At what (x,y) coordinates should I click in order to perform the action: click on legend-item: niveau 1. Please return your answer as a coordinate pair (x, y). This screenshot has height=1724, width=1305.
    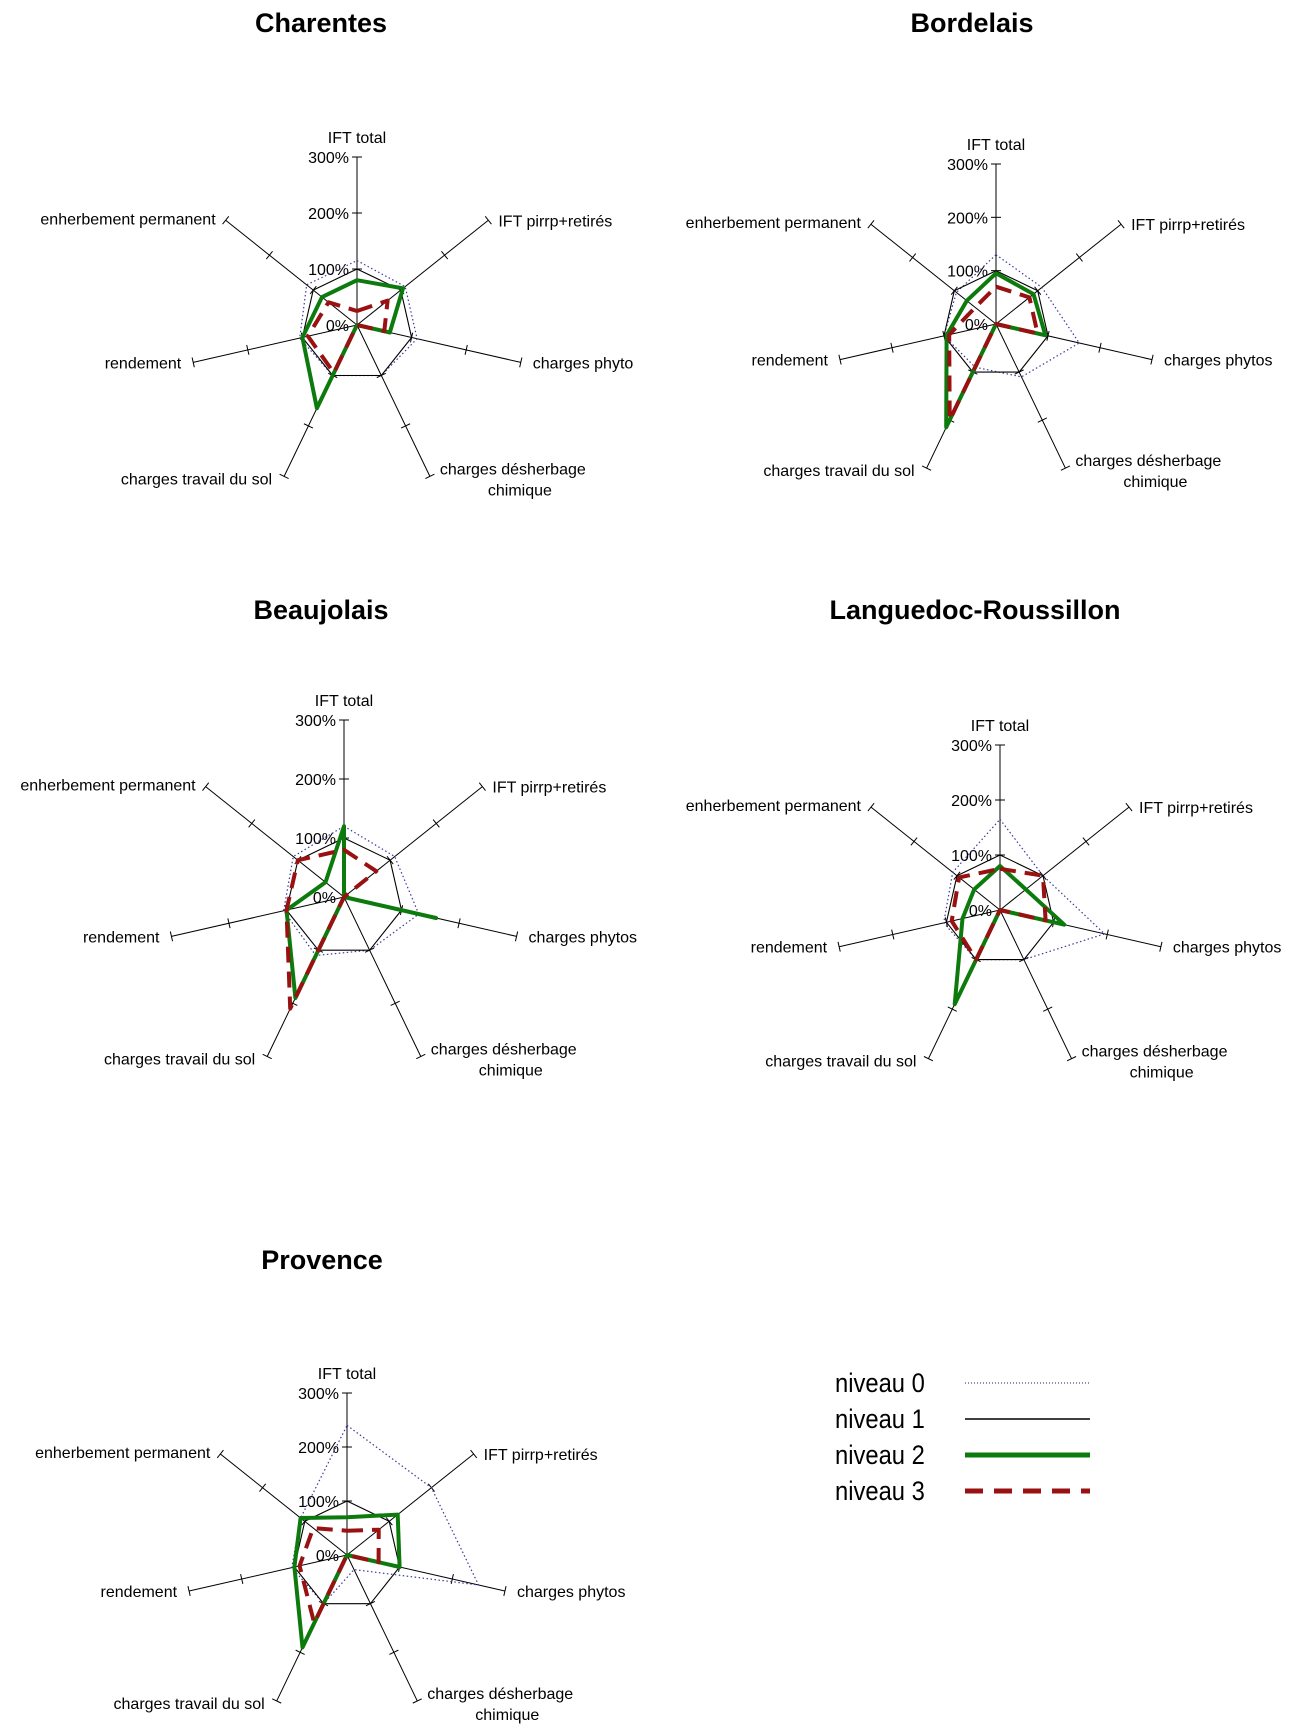
    Looking at the image, I should click on (965, 1422).